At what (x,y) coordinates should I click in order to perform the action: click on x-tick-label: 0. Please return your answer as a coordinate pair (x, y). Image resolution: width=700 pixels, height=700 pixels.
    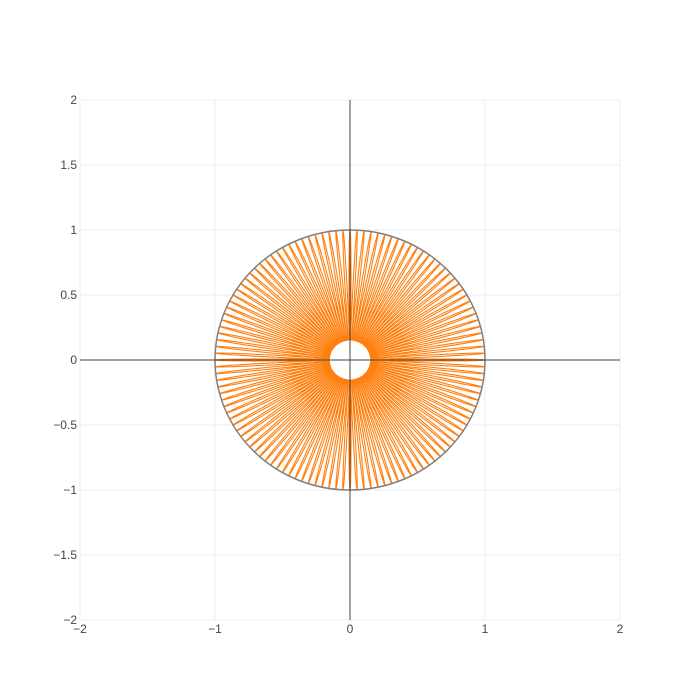
    Looking at the image, I should click on (350, 629).